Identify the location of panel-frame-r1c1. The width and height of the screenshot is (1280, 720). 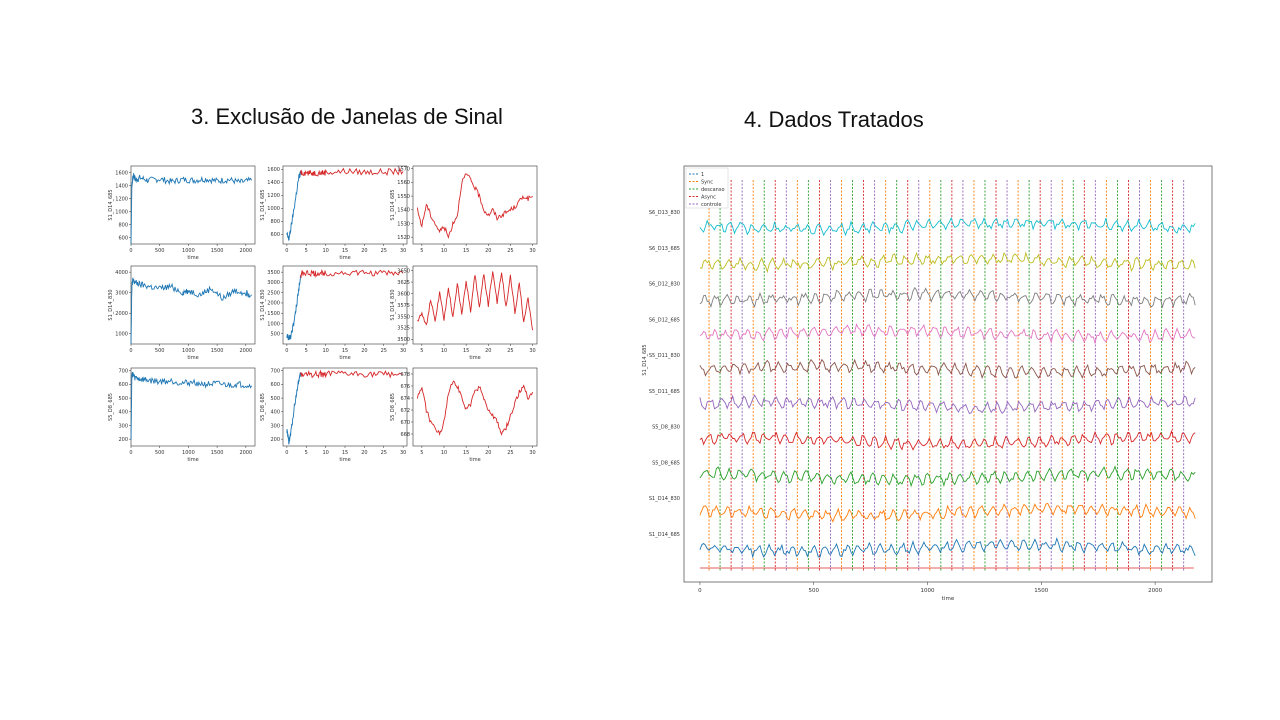
(193, 205).